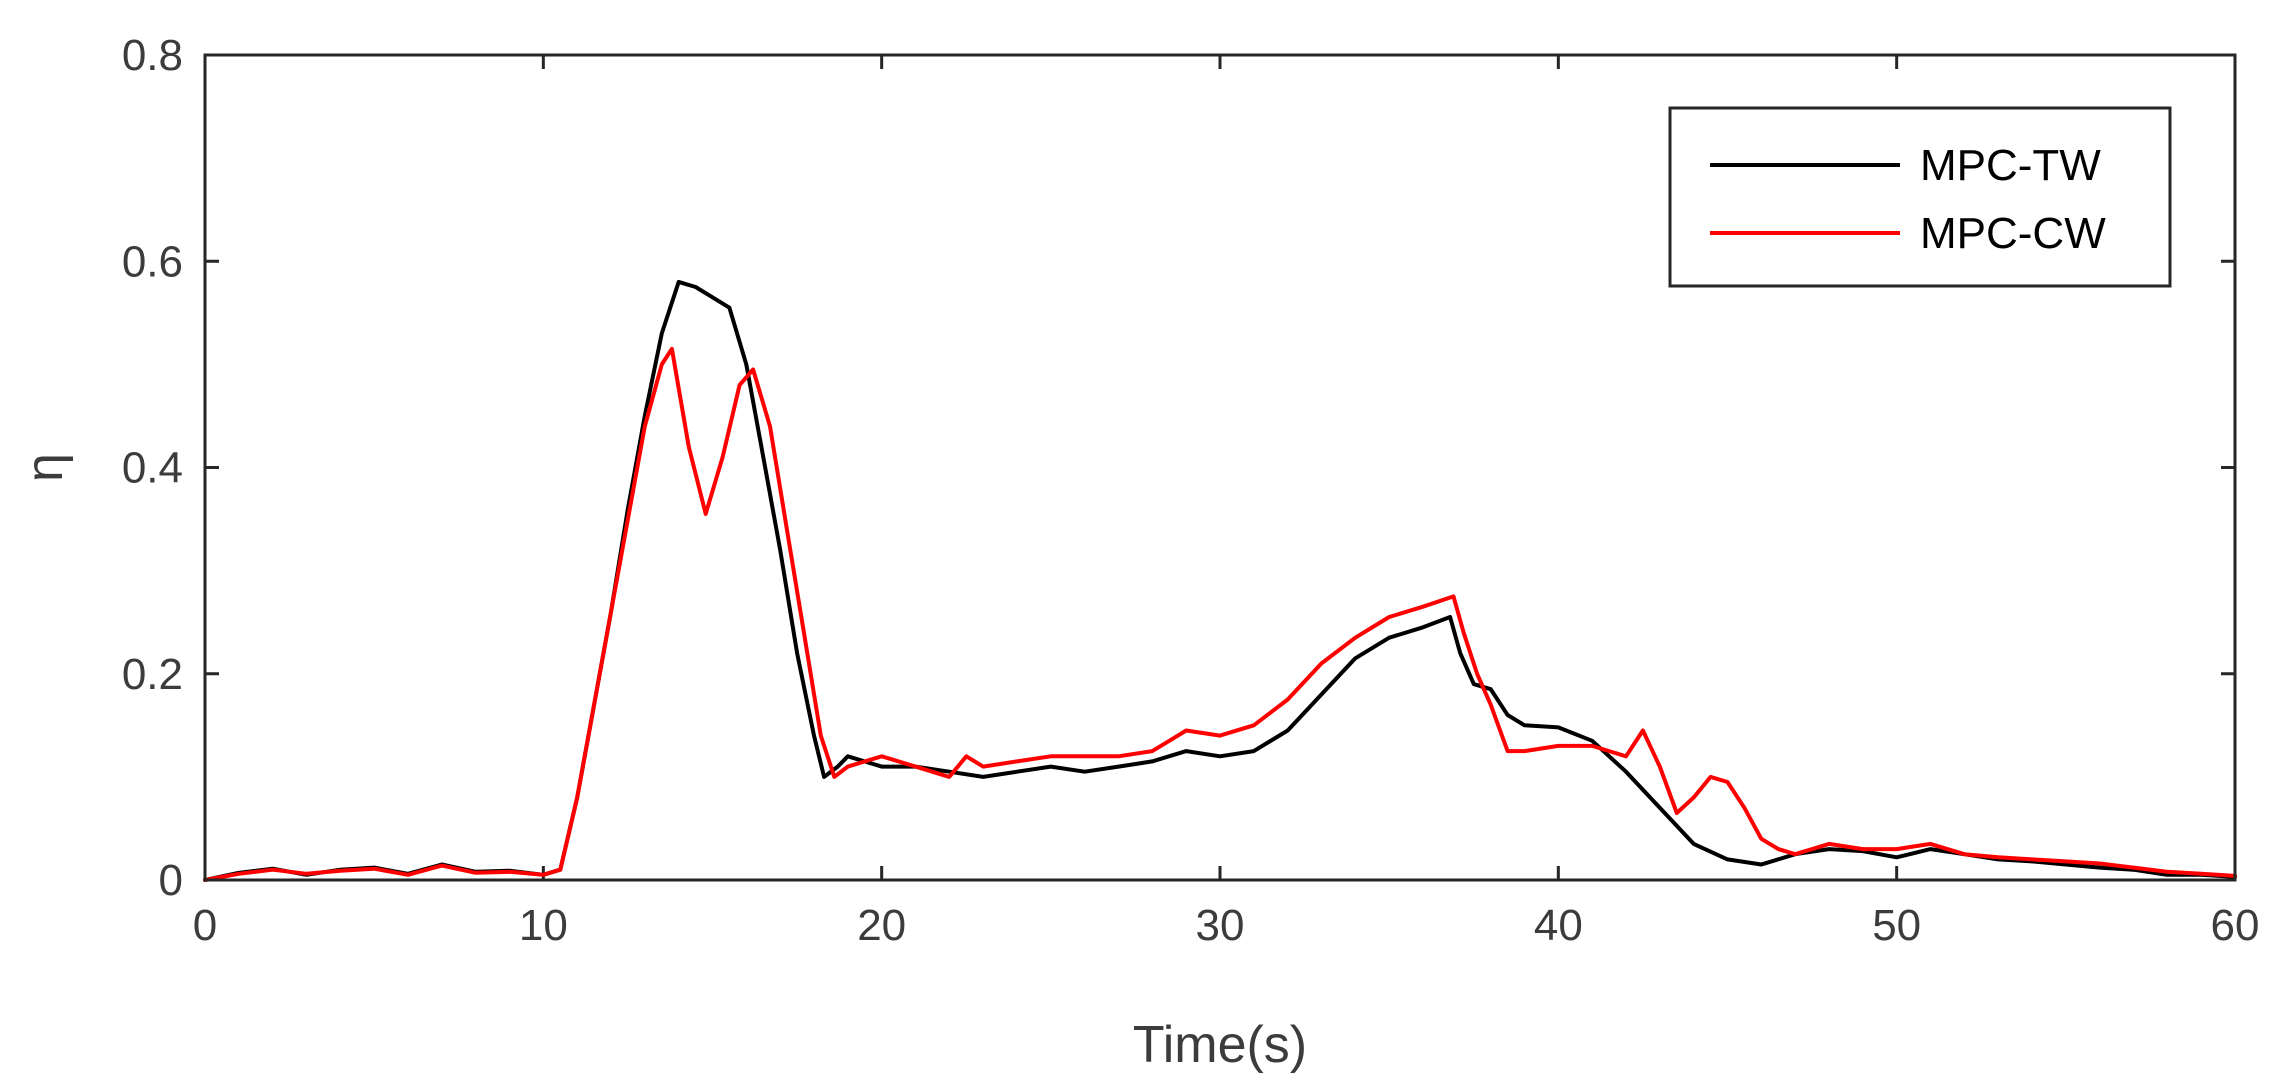 The image size is (2270, 1091). What do you see at coordinates (1558, 925) in the screenshot?
I see `x-tick-label: 40` at bounding box center [1558, 925].